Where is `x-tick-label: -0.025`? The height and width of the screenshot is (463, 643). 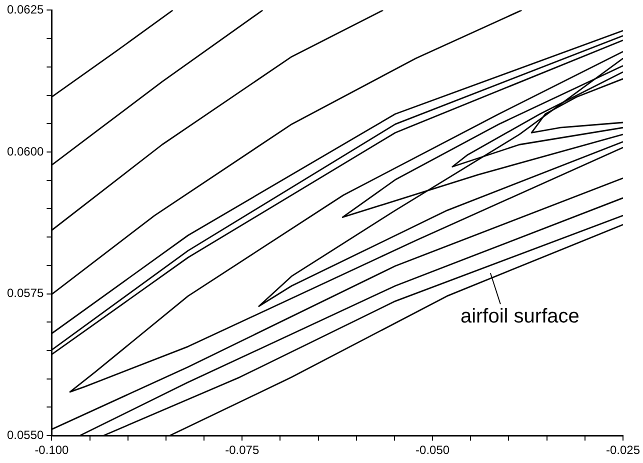 x-tick-label: -0.025 is located at coordinates (623, 450).